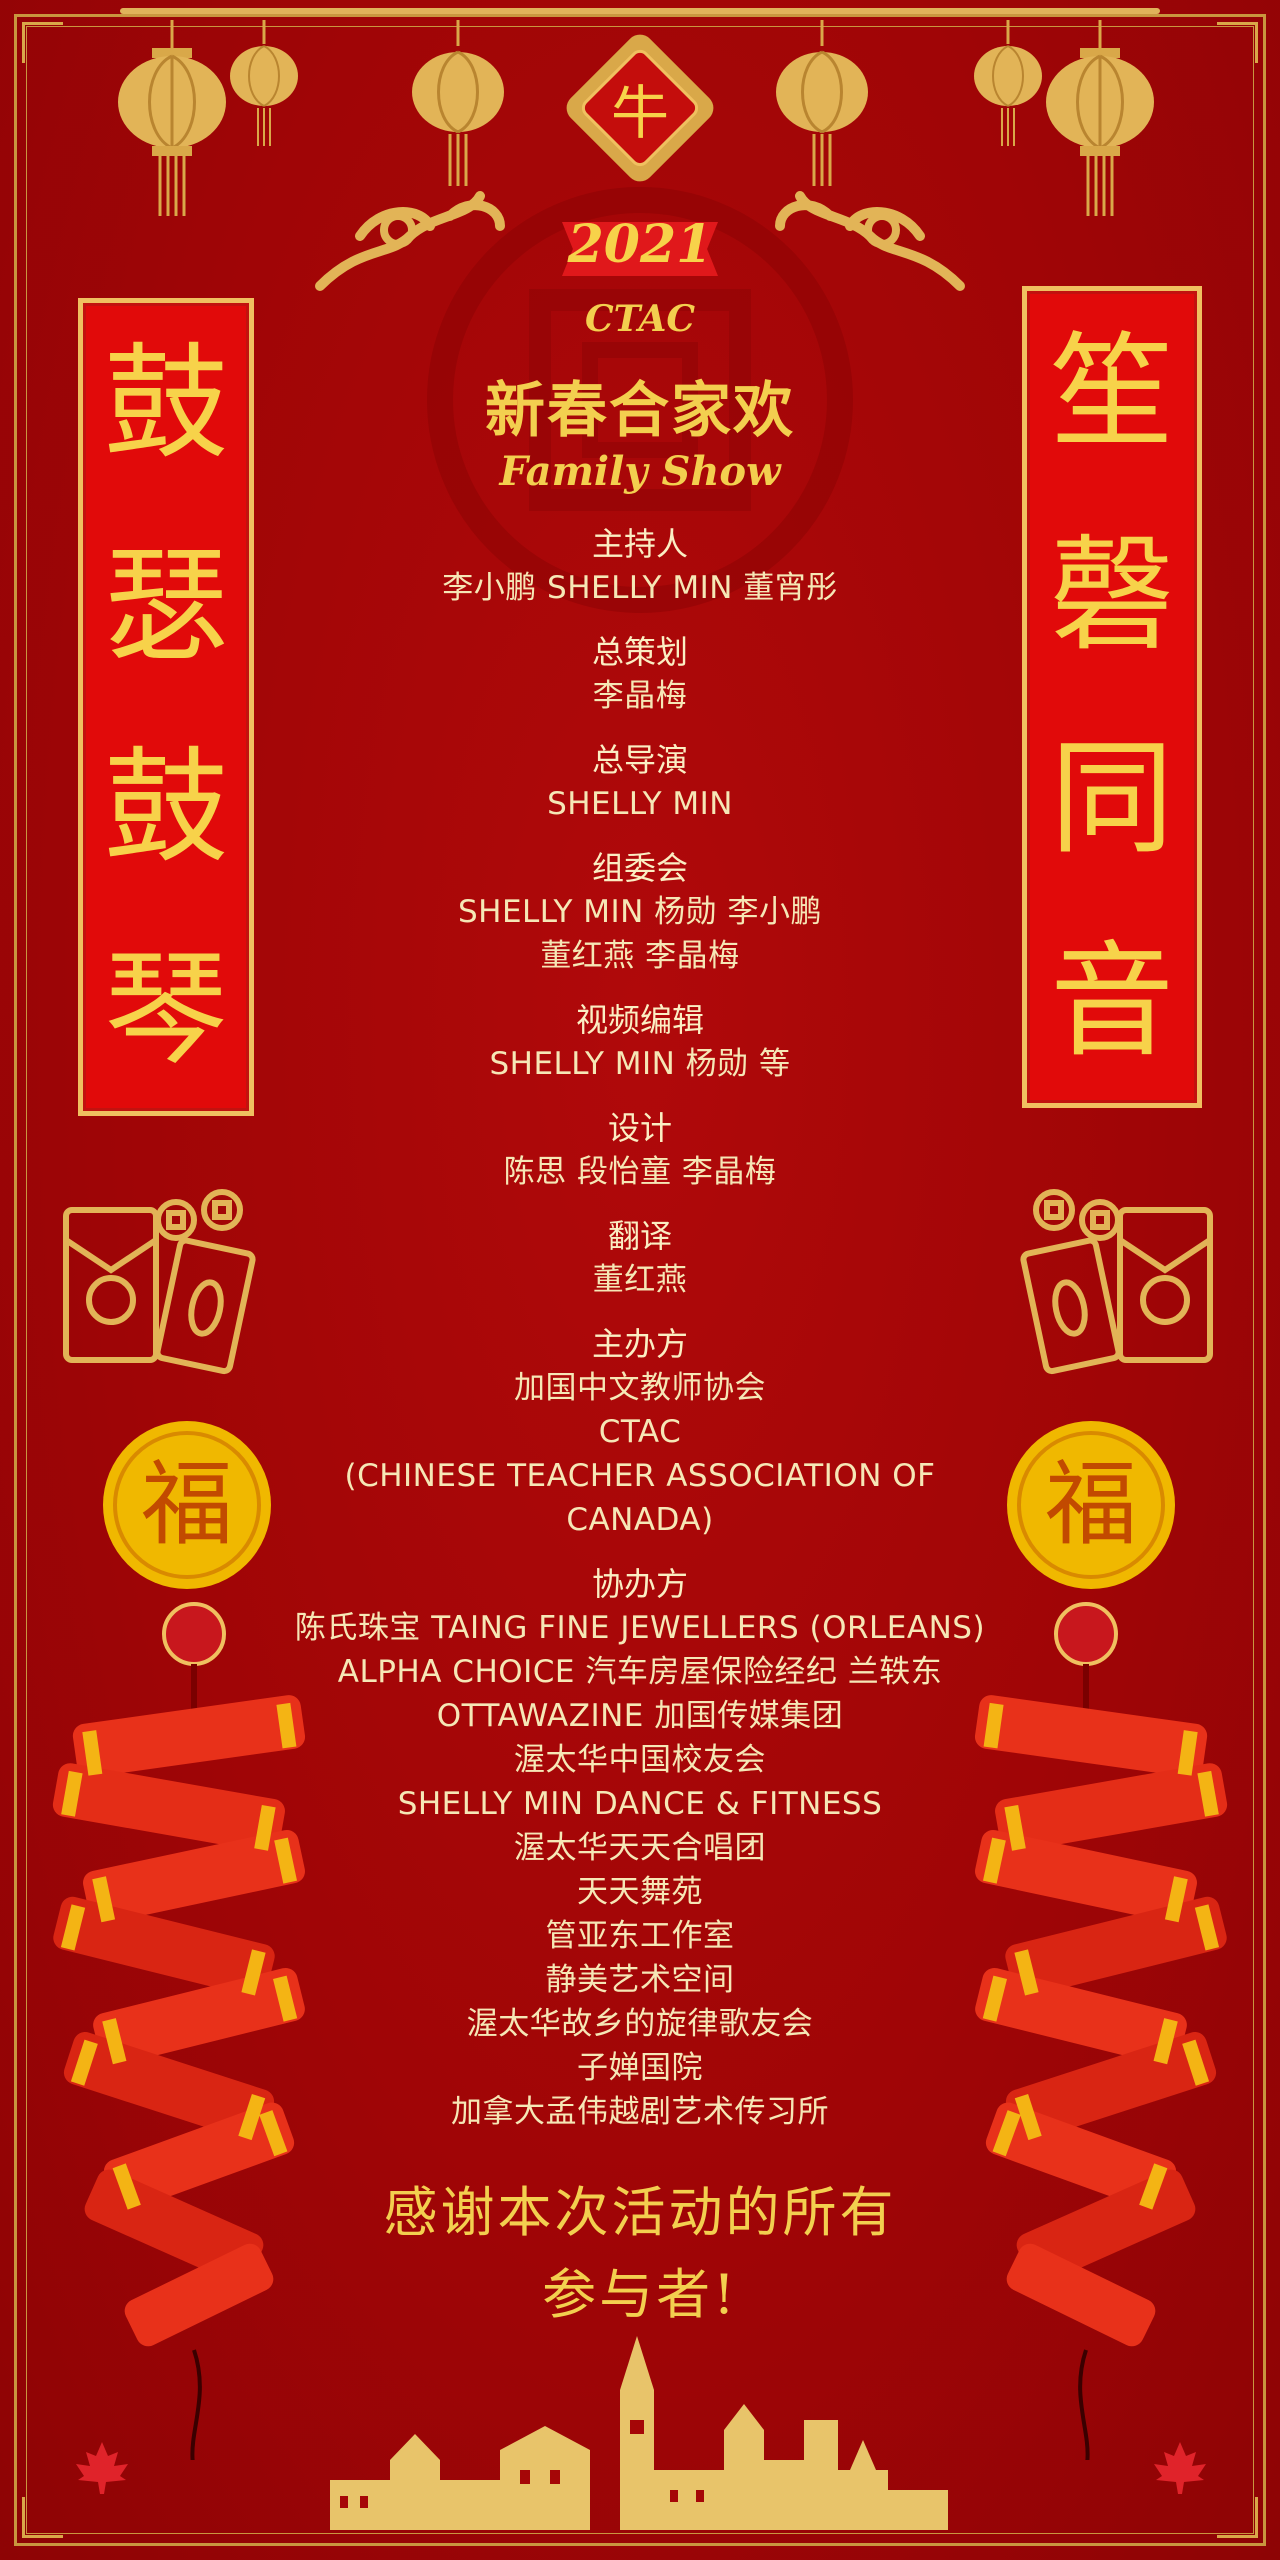 This screenshot has width=1280, height=2560. What do you see at coordinates (640, 1892) in the screenshot?
I see `credit-line: 天天舞苑` at bounding box center [640, 1892].